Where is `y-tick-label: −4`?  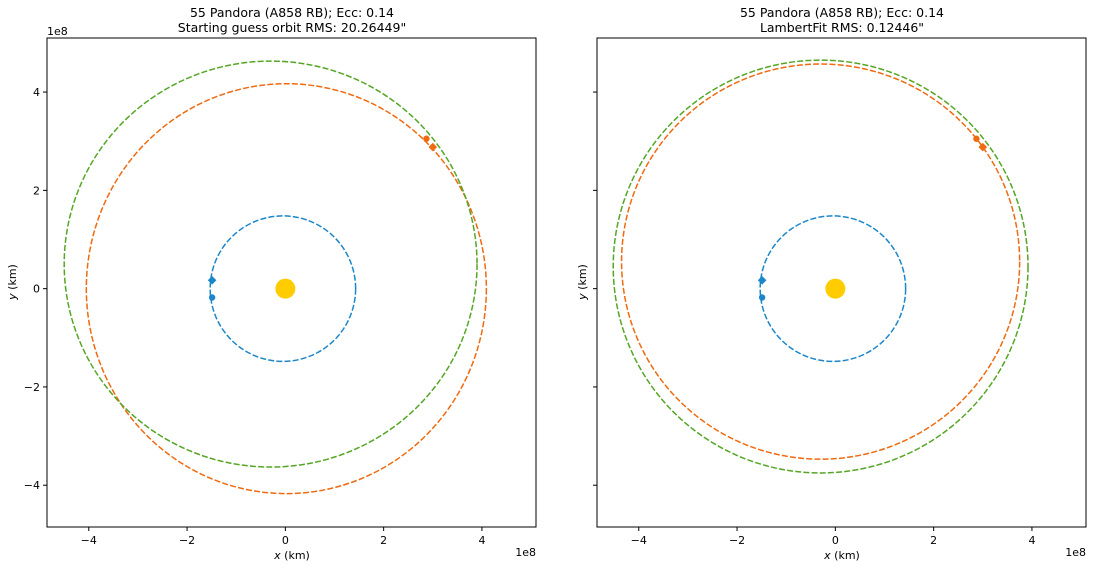
y-tick-label: −4 is located at coordinates (32, 485).